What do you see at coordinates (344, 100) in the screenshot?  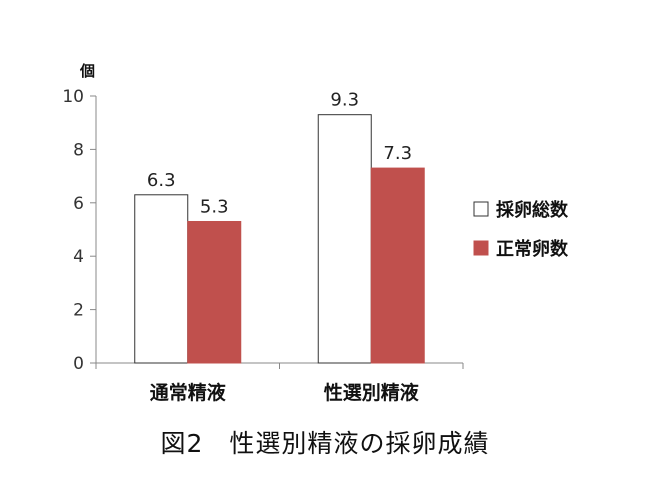 I see `data-label: 9.3` at bounding box center [344, 100].